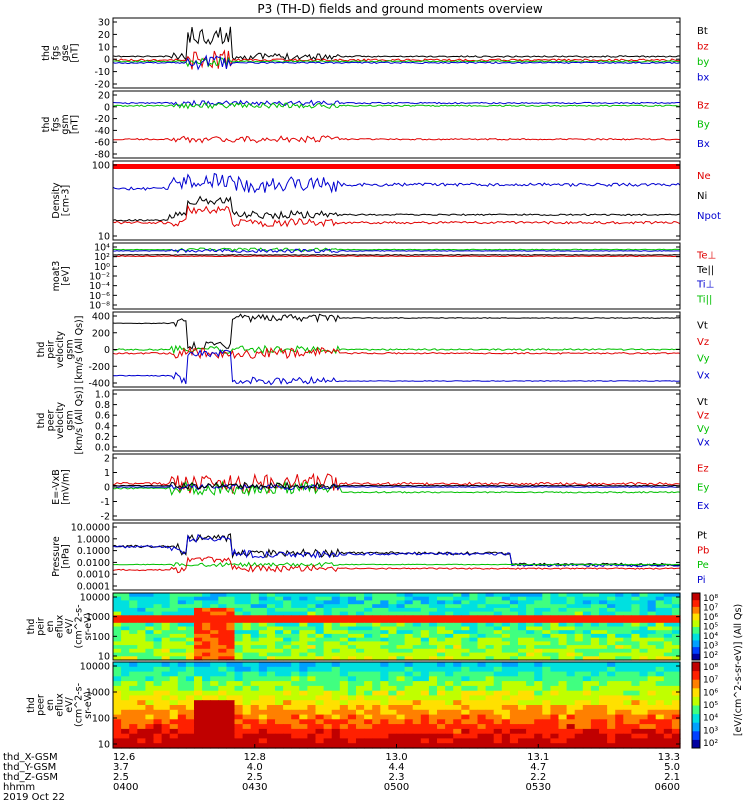 The height and width of the screenshot is (800, 750). Describe the element at coordinates (102, 437) in the screenshot. I see `y-tick-label: 0.2` at that location.